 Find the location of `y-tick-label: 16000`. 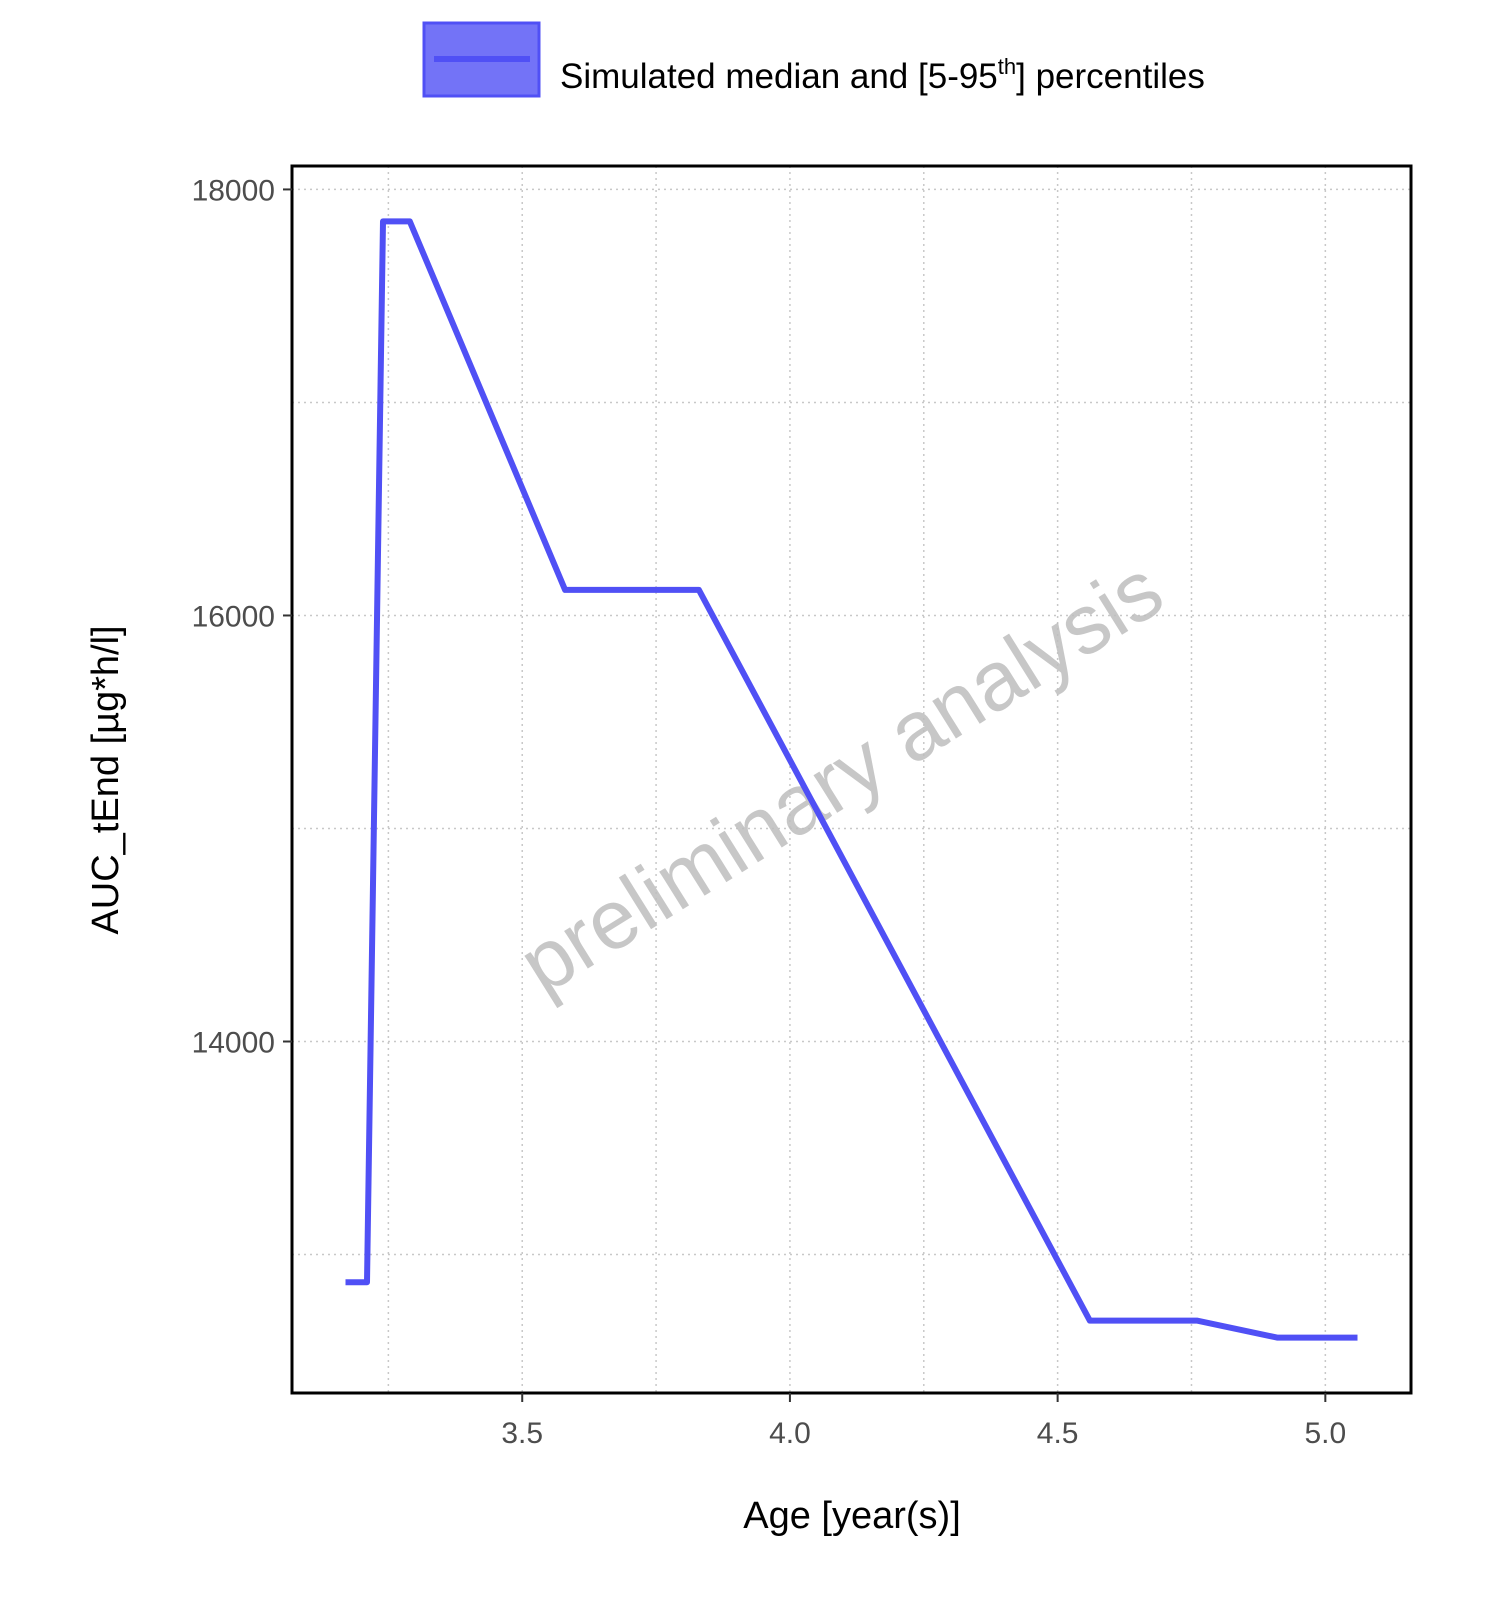

y-tick-label: 16000 is located at coordinates (233, 616).